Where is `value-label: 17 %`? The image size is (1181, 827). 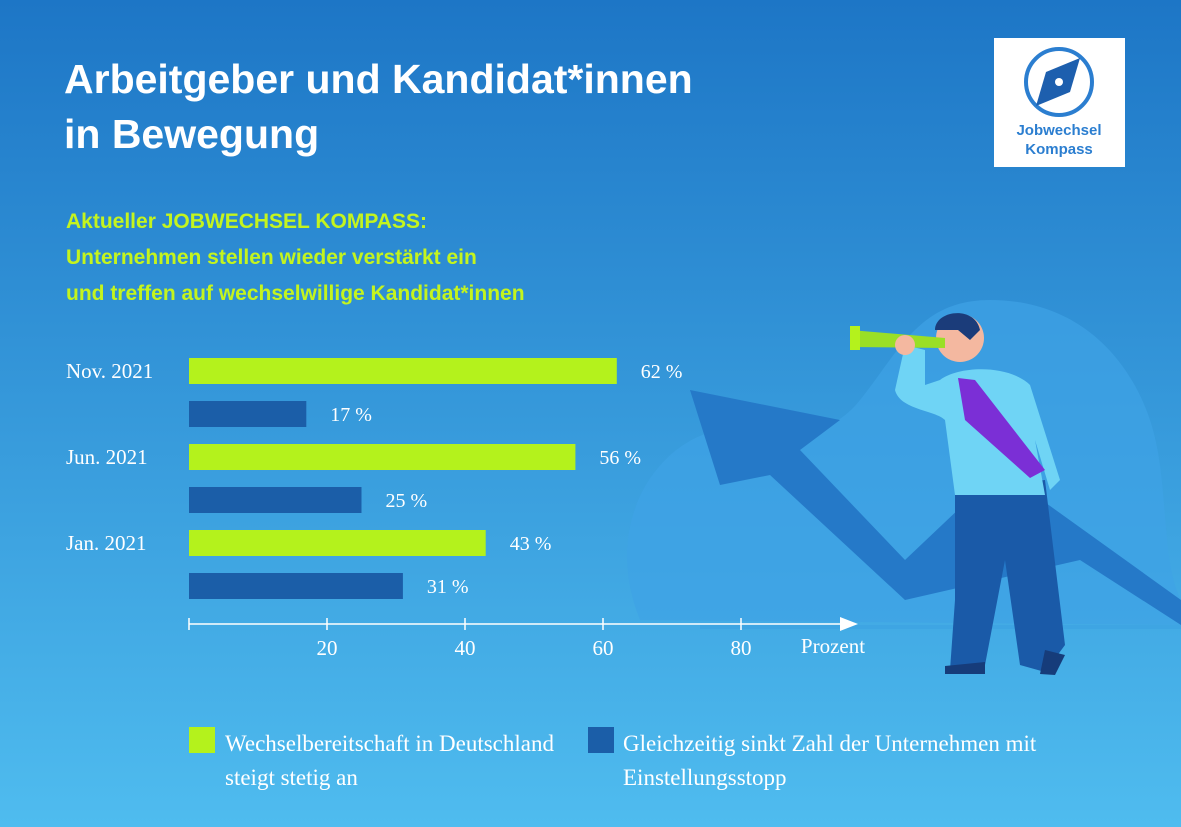 value-label: 17 % is located at coordinates (351, 415).